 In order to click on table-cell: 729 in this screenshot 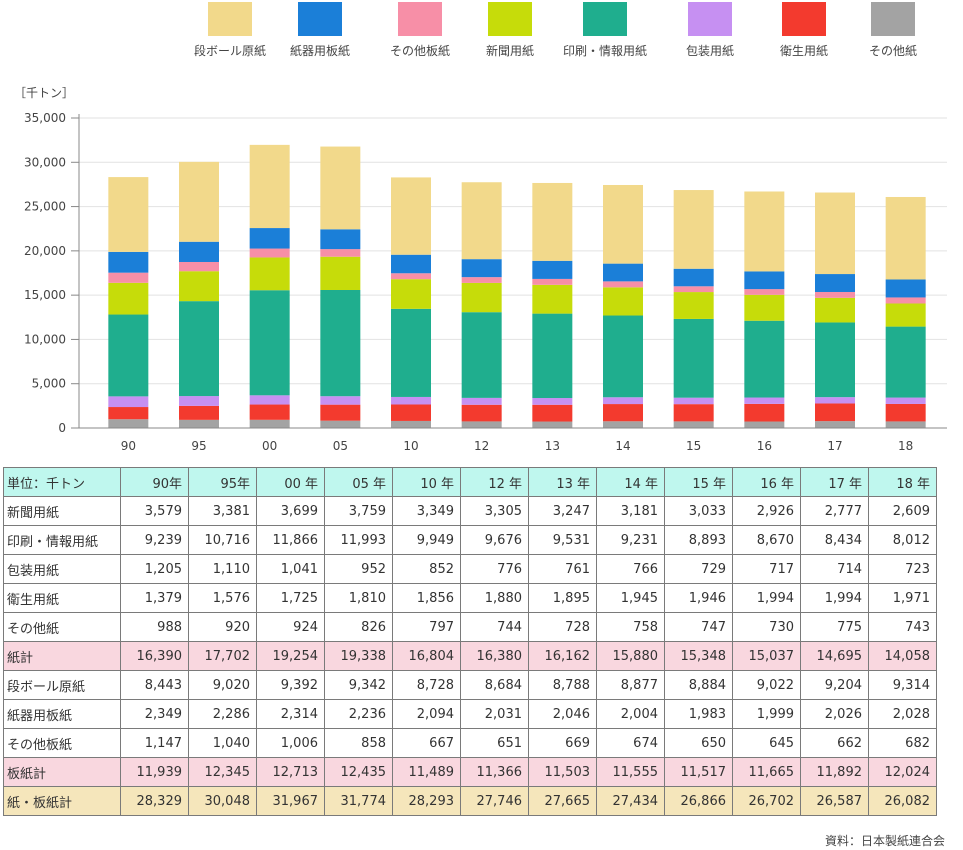, I will do `click(698, 569)`.